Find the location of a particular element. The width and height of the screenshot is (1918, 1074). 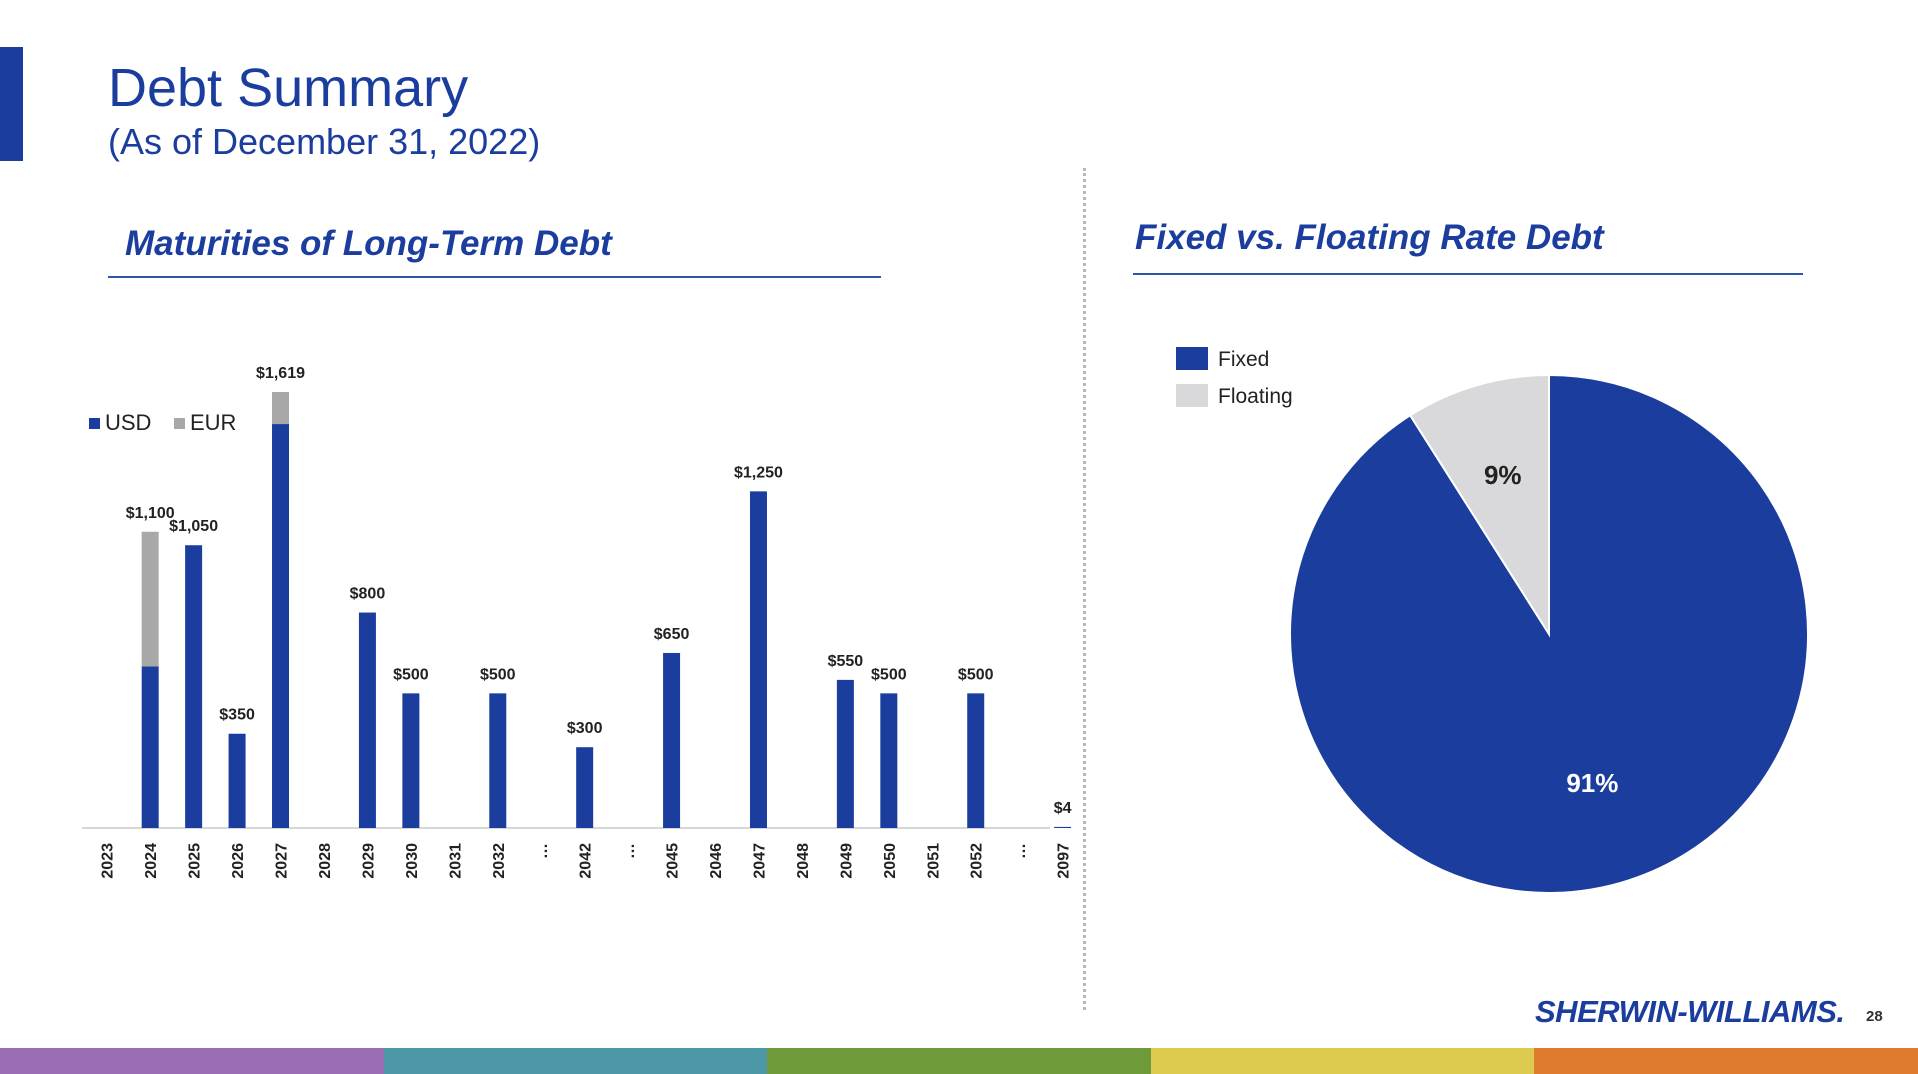

x-tick-label: 2028 is located at coordinates (325, 861).